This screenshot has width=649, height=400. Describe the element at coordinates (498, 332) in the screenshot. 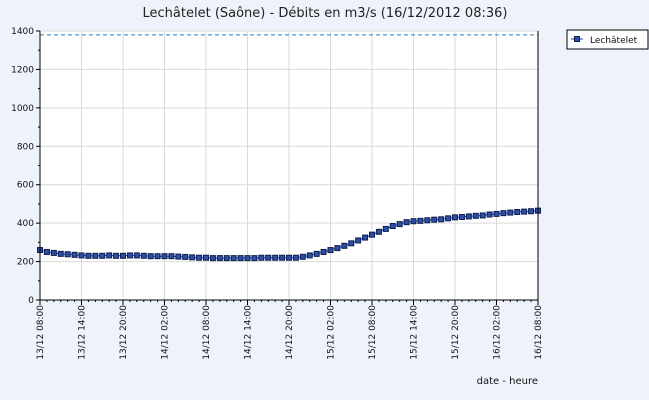

I see `x-tick-label: 16/12 02:00` at that location.